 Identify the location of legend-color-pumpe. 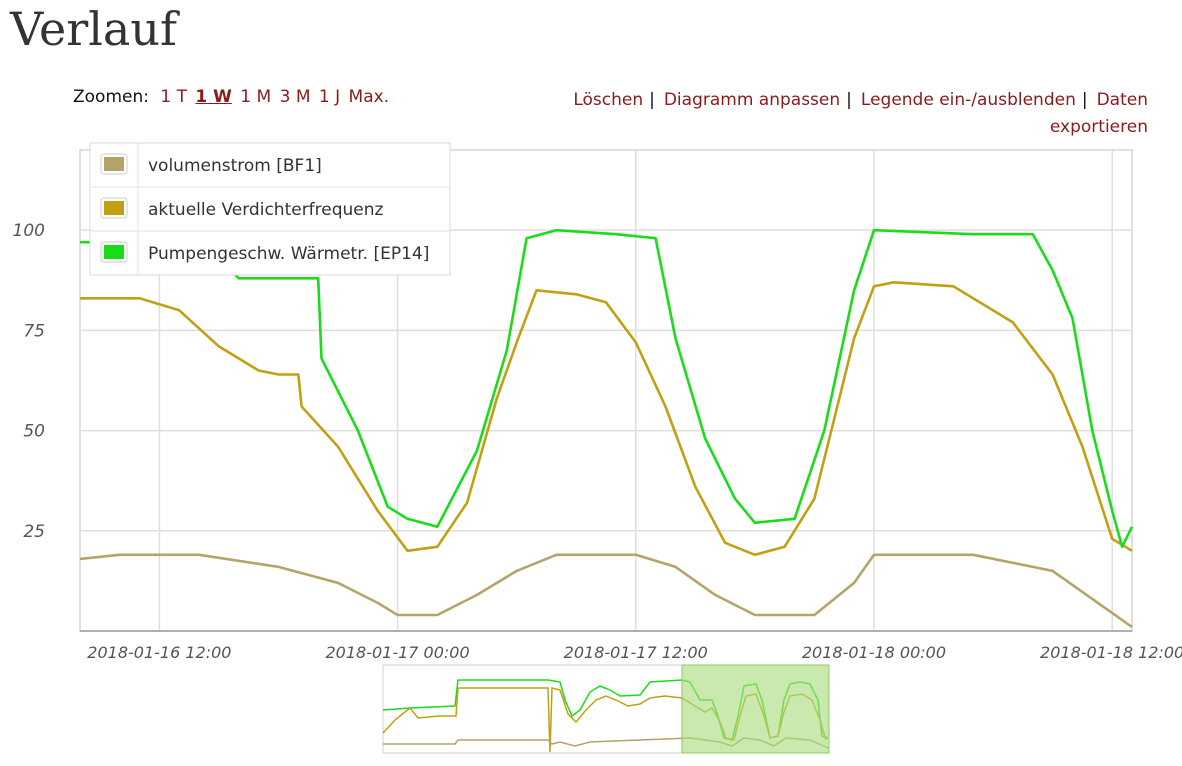
(114, 252).